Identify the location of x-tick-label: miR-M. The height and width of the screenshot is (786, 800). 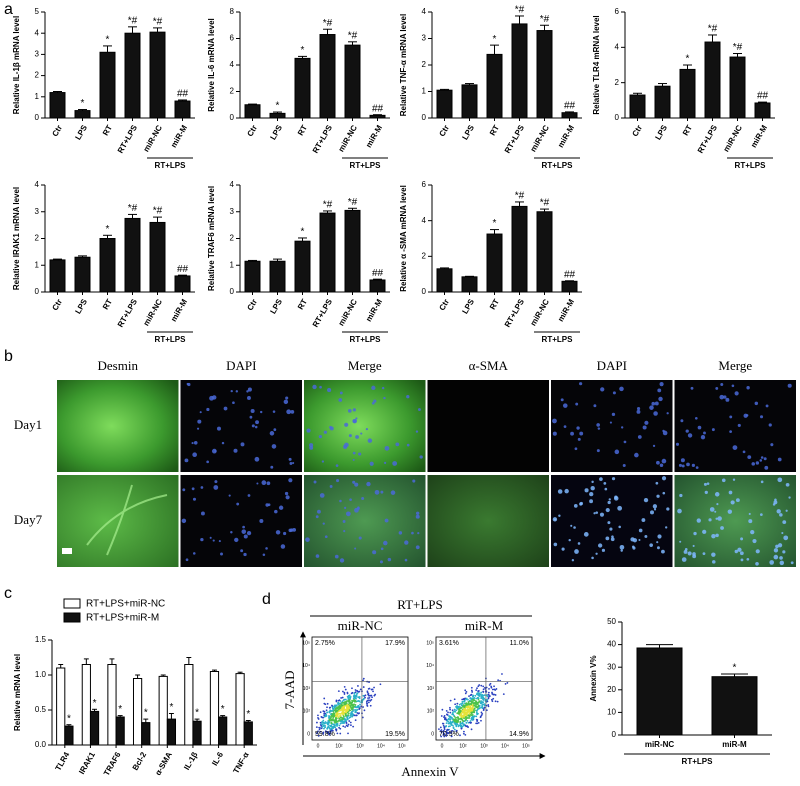
(374, 136).